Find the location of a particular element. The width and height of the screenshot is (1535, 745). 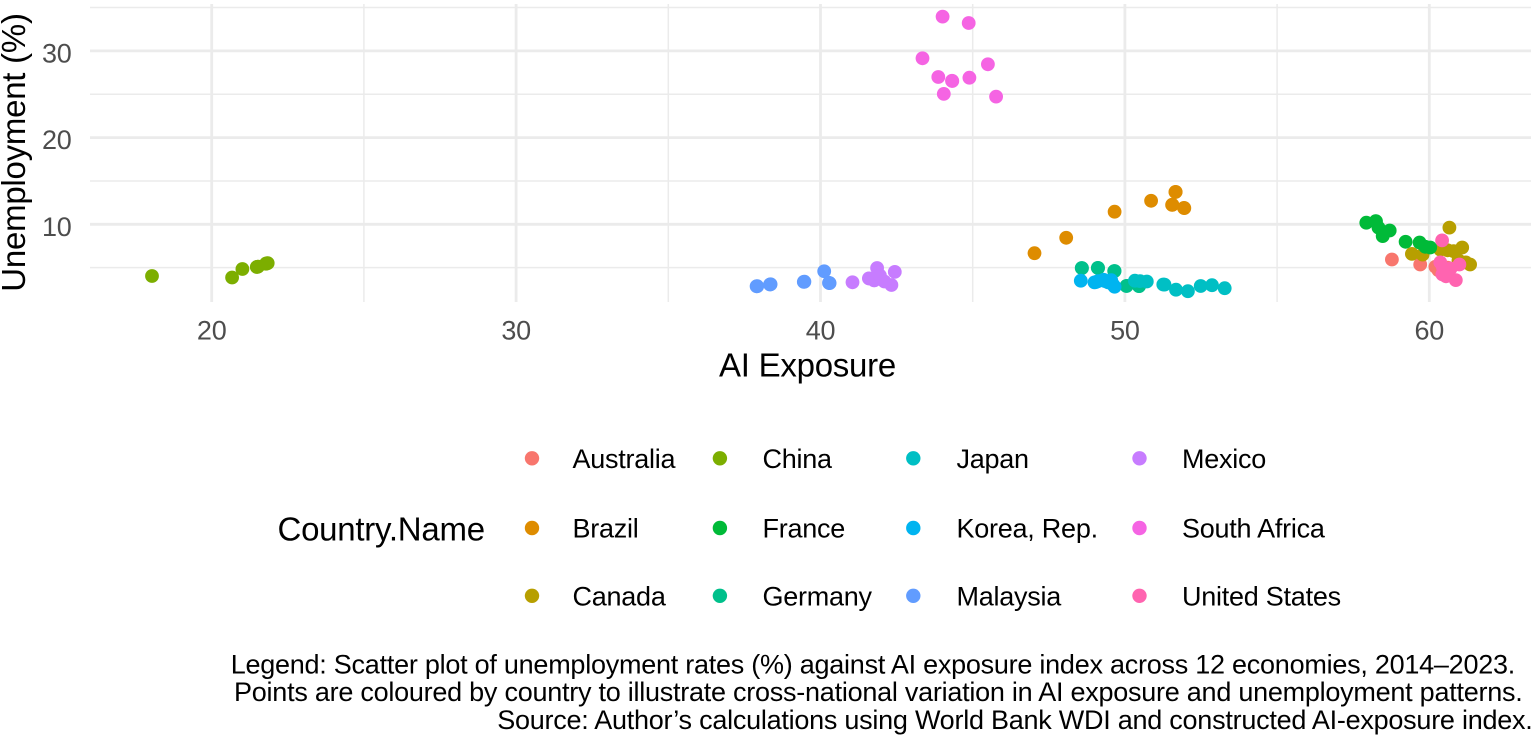

svg-text: Canada is located at coordinates (620, 596).